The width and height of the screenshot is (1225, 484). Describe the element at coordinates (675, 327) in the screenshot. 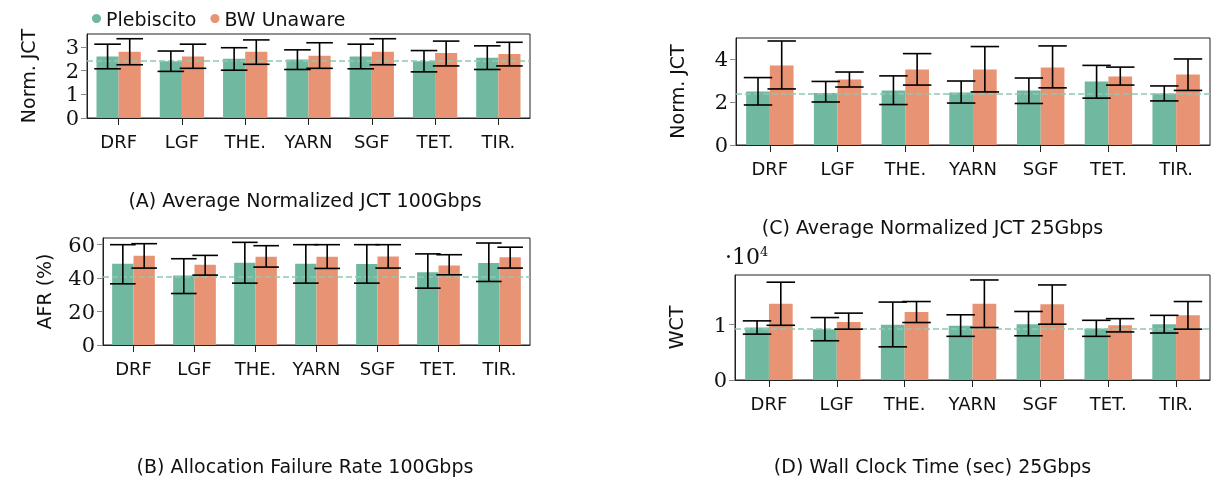

I see `y-axis-title: WCT` at that location.